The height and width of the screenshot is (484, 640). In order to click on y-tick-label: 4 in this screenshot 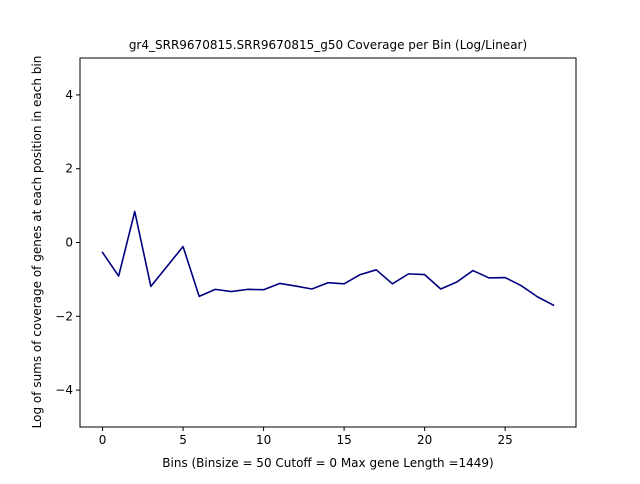, I will do `click(69, 95)`.